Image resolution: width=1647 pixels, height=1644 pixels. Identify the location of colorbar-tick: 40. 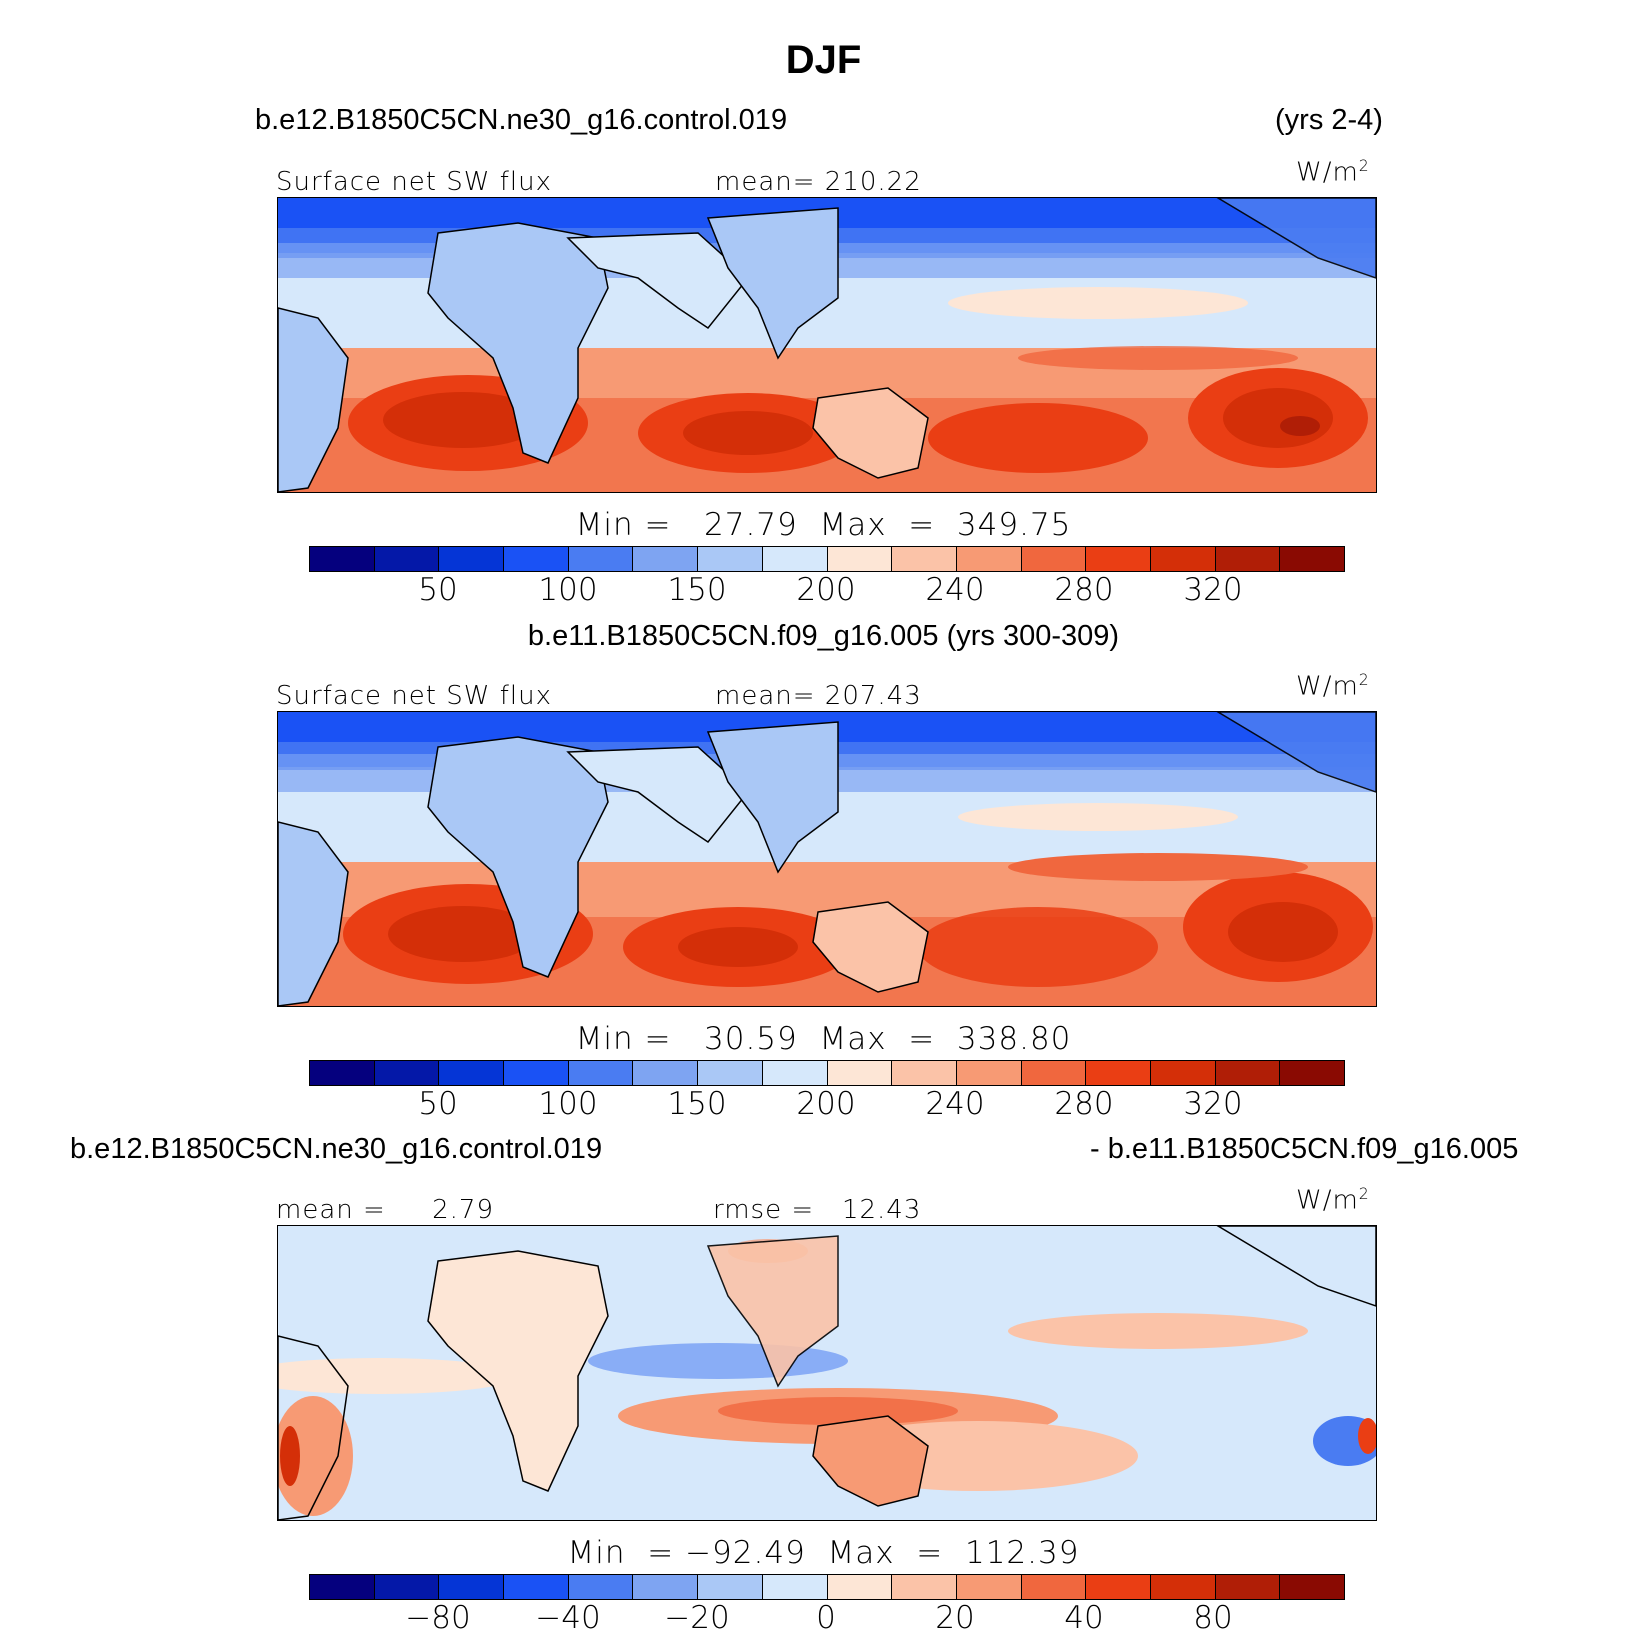
(1084, 1618).